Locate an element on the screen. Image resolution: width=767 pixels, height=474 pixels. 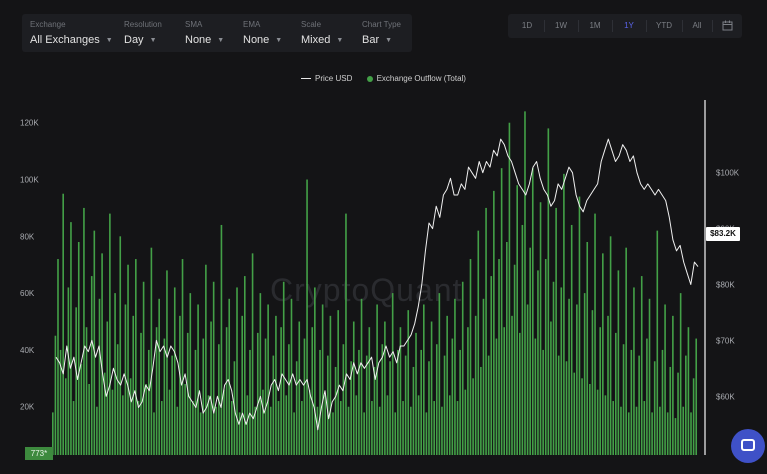
calendar-button is located at coordinates (727, 26).